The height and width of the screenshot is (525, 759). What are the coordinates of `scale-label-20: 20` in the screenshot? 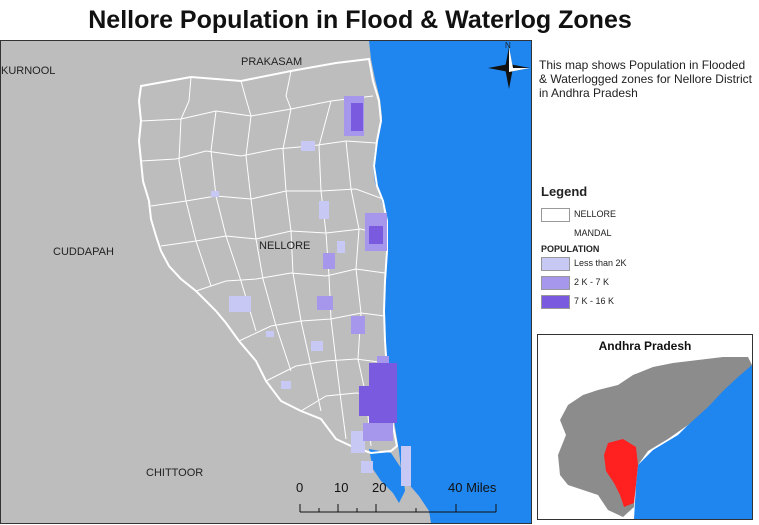 It's located at (379, 487).